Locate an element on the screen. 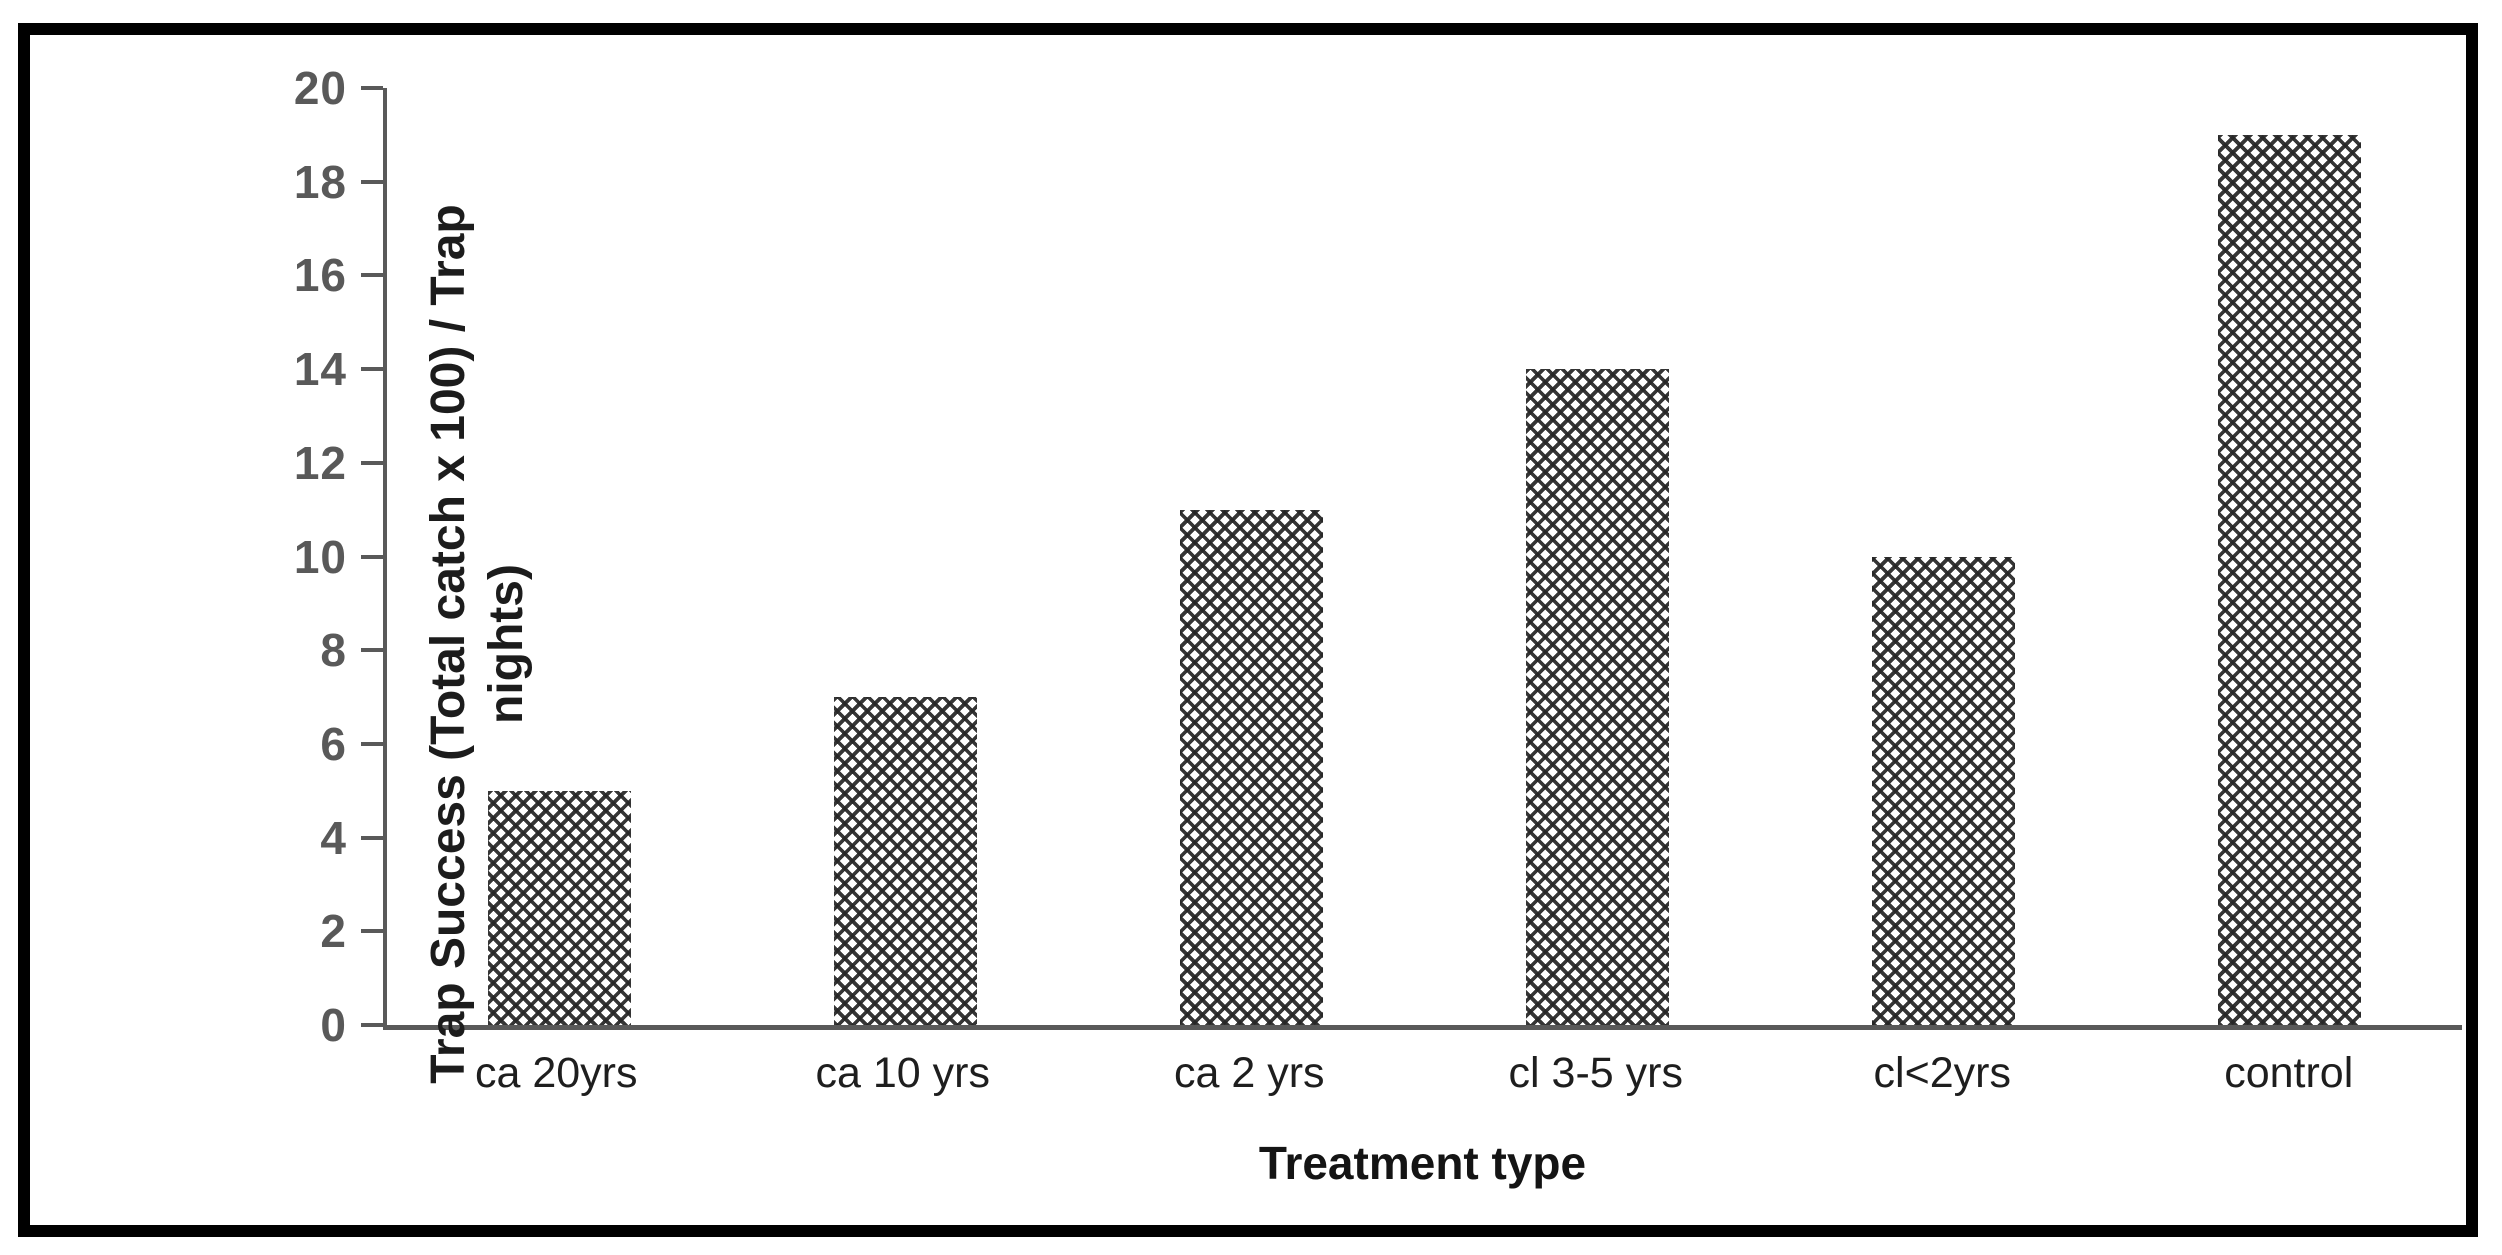  y-tick-label: 14 is located at coordinates (320, 369).